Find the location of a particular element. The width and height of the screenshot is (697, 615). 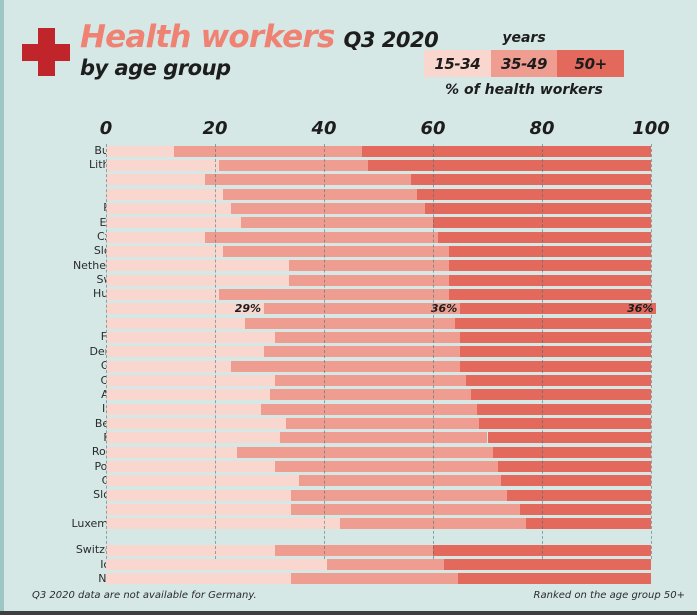

bar-row: Belgium is located at coordinates (348, 424).